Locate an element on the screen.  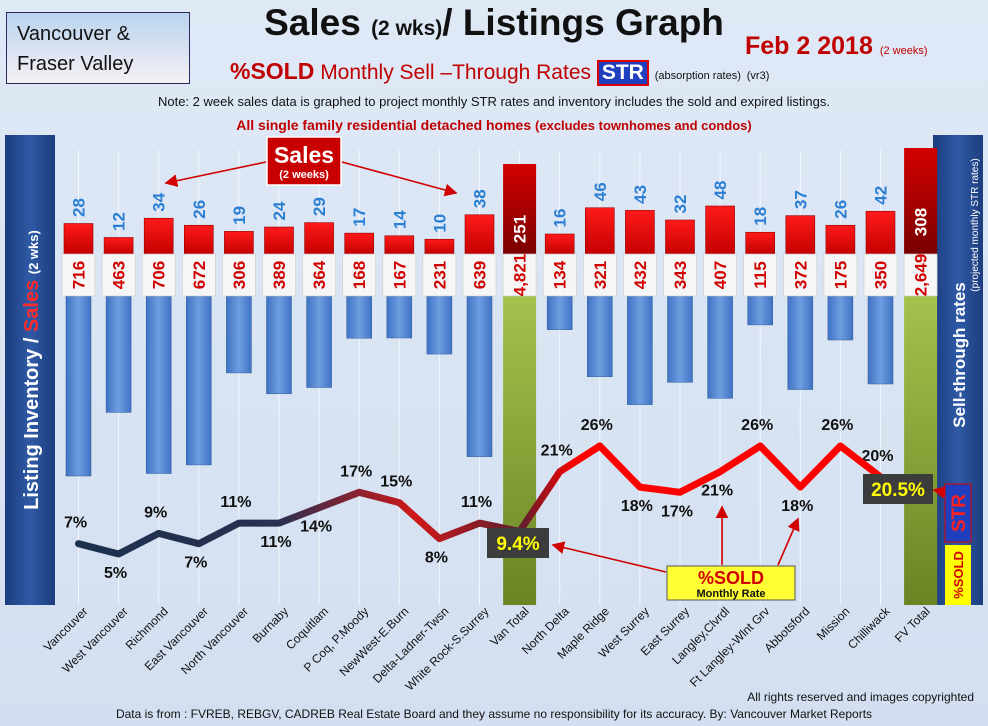
category-label-21: FV Total is located at coordinates (912, 624).